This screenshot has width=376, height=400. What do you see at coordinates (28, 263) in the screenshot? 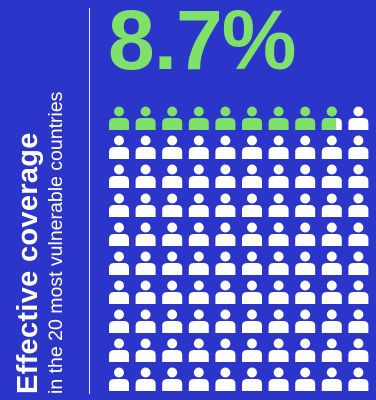
I see `panel-title: Effective coverage` at bounding box center [28, 263].